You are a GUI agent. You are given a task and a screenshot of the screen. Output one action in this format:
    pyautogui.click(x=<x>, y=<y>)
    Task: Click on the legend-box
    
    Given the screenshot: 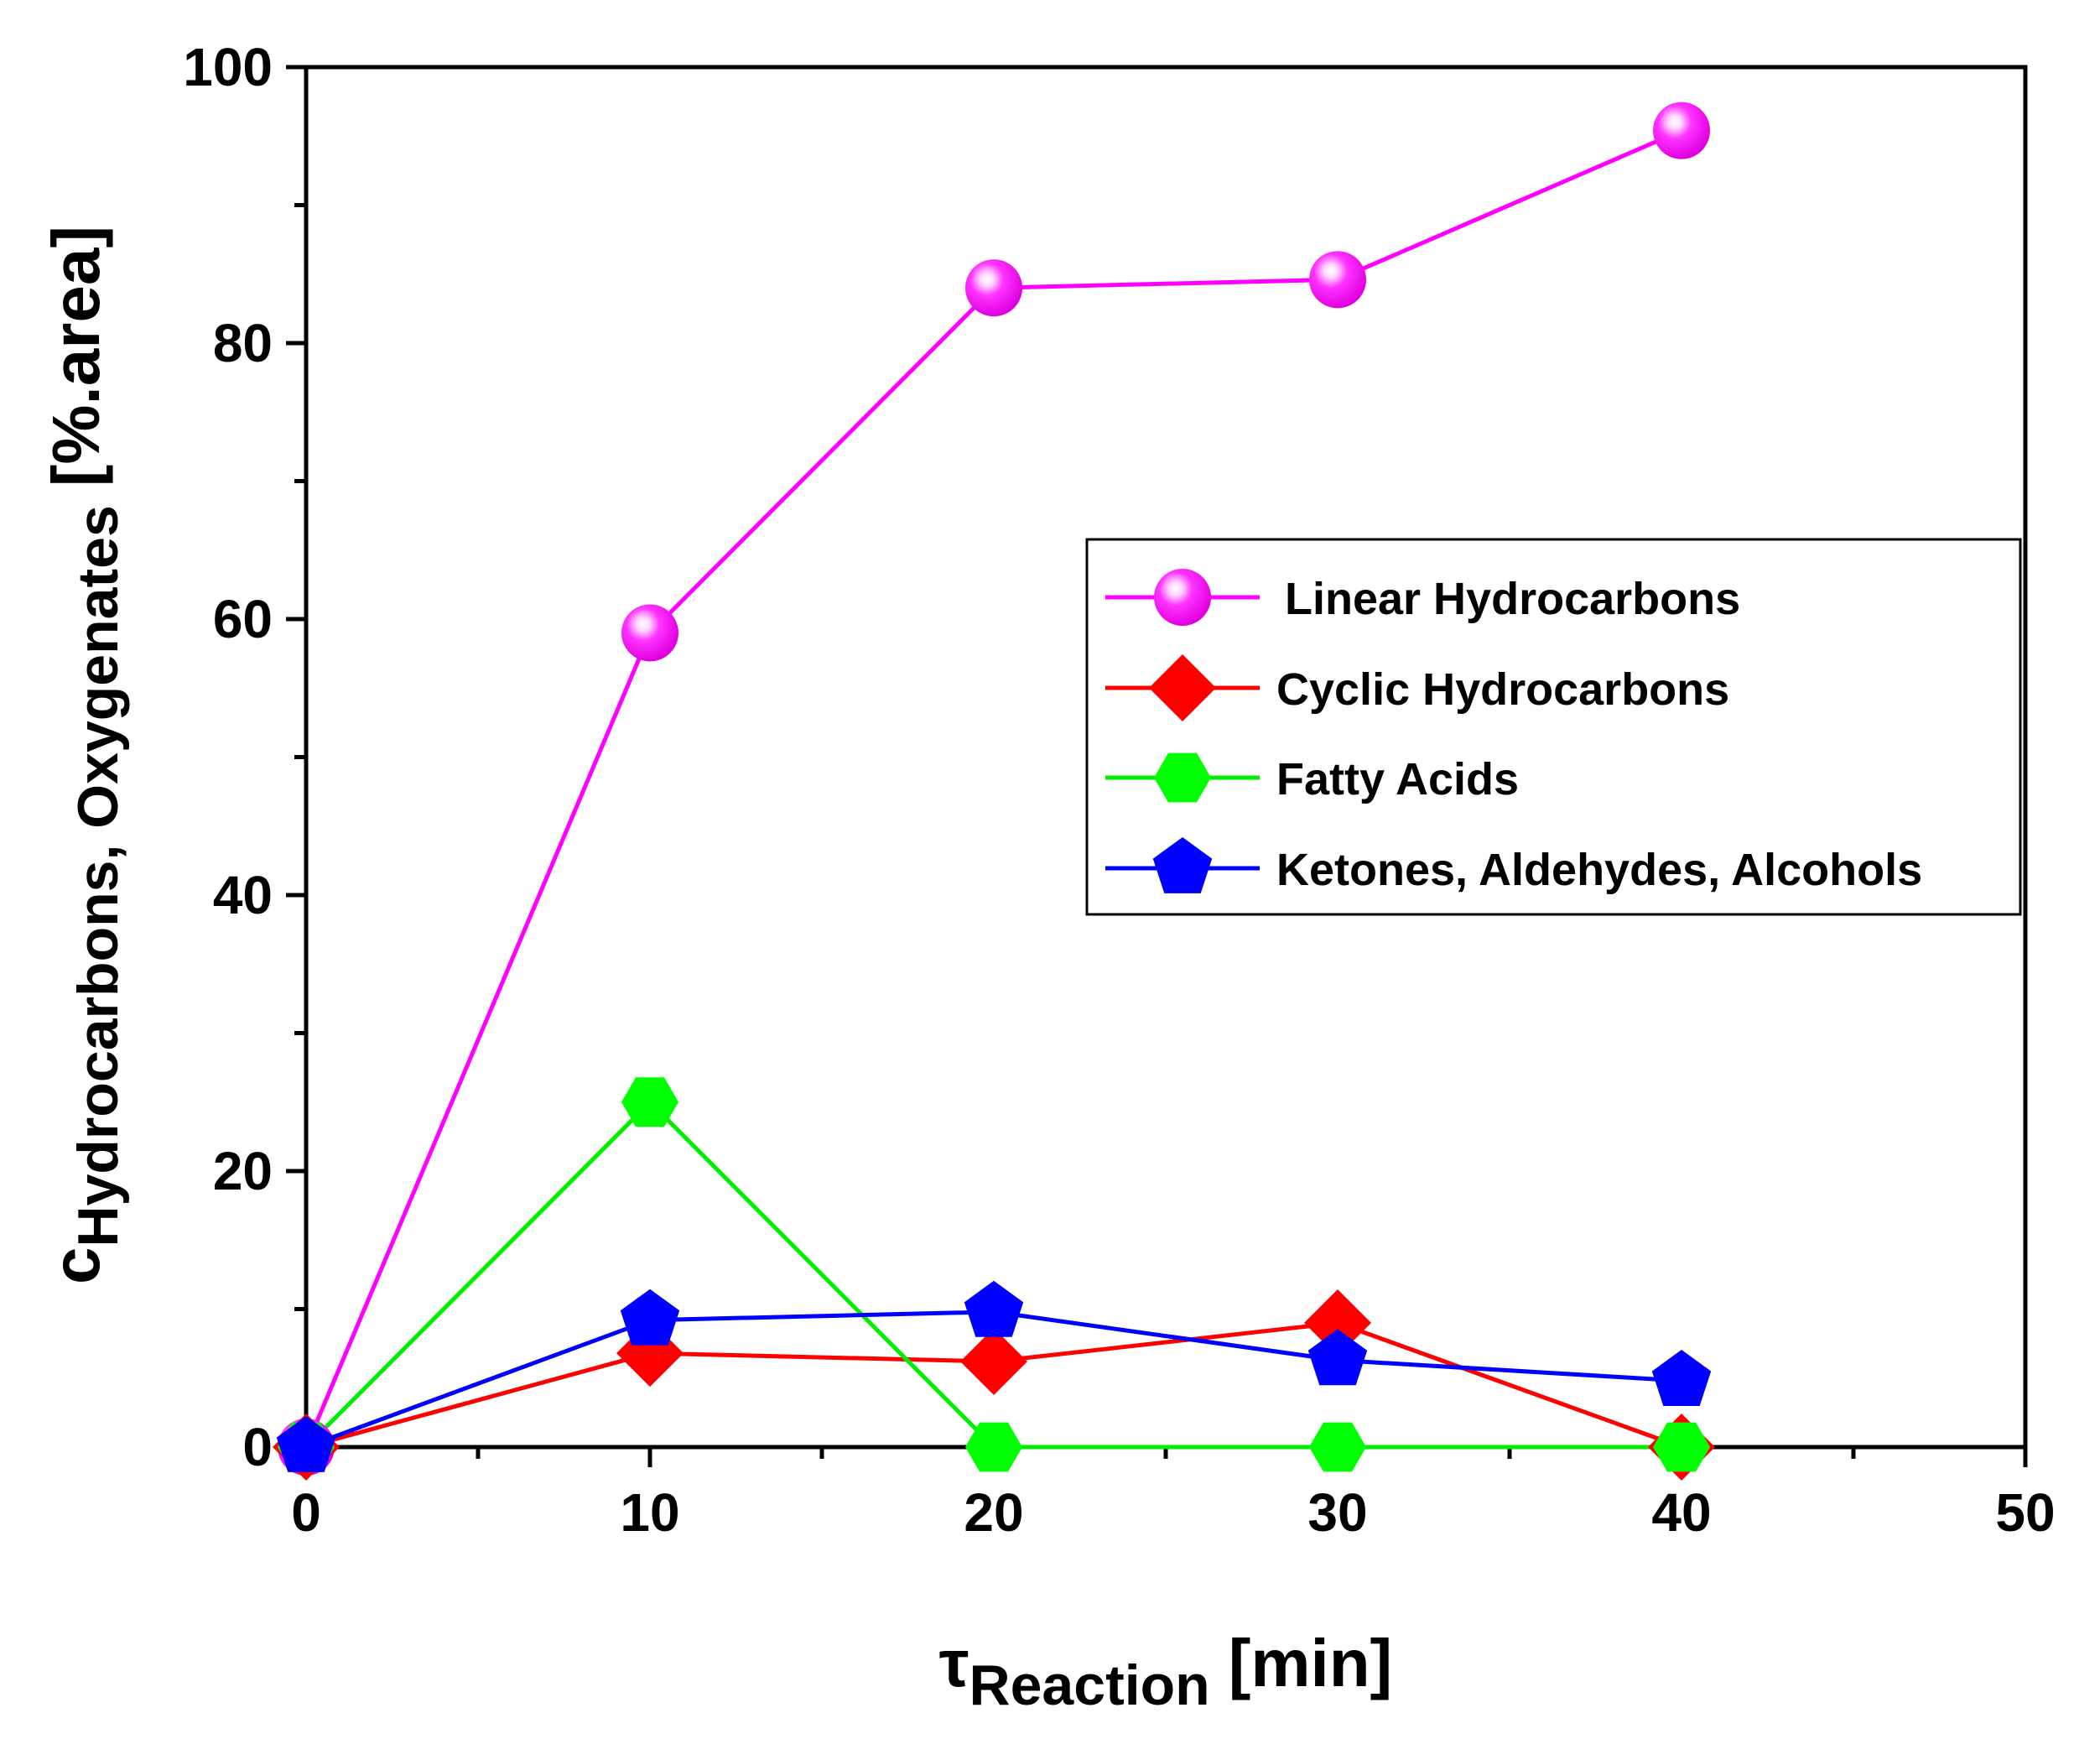 What is the action you would take?
    pyautogui.click(x=1553, y=727)
    